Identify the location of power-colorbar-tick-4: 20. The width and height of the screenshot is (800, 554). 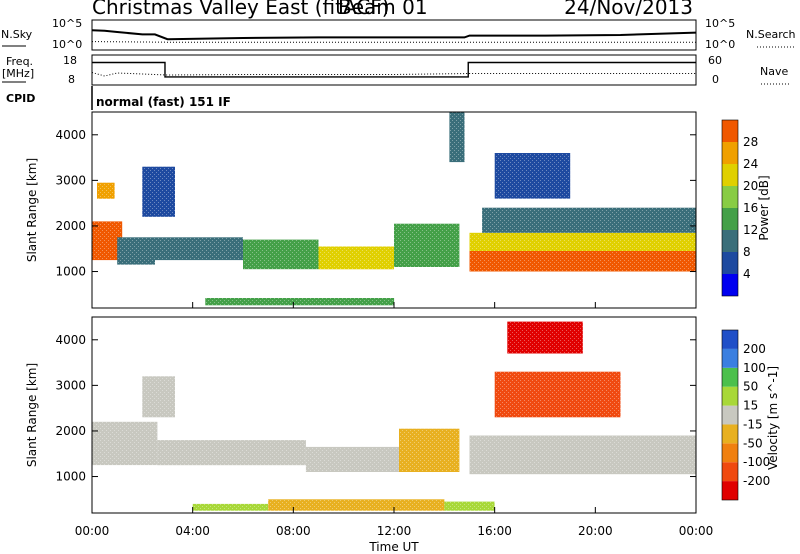
(750, 186).